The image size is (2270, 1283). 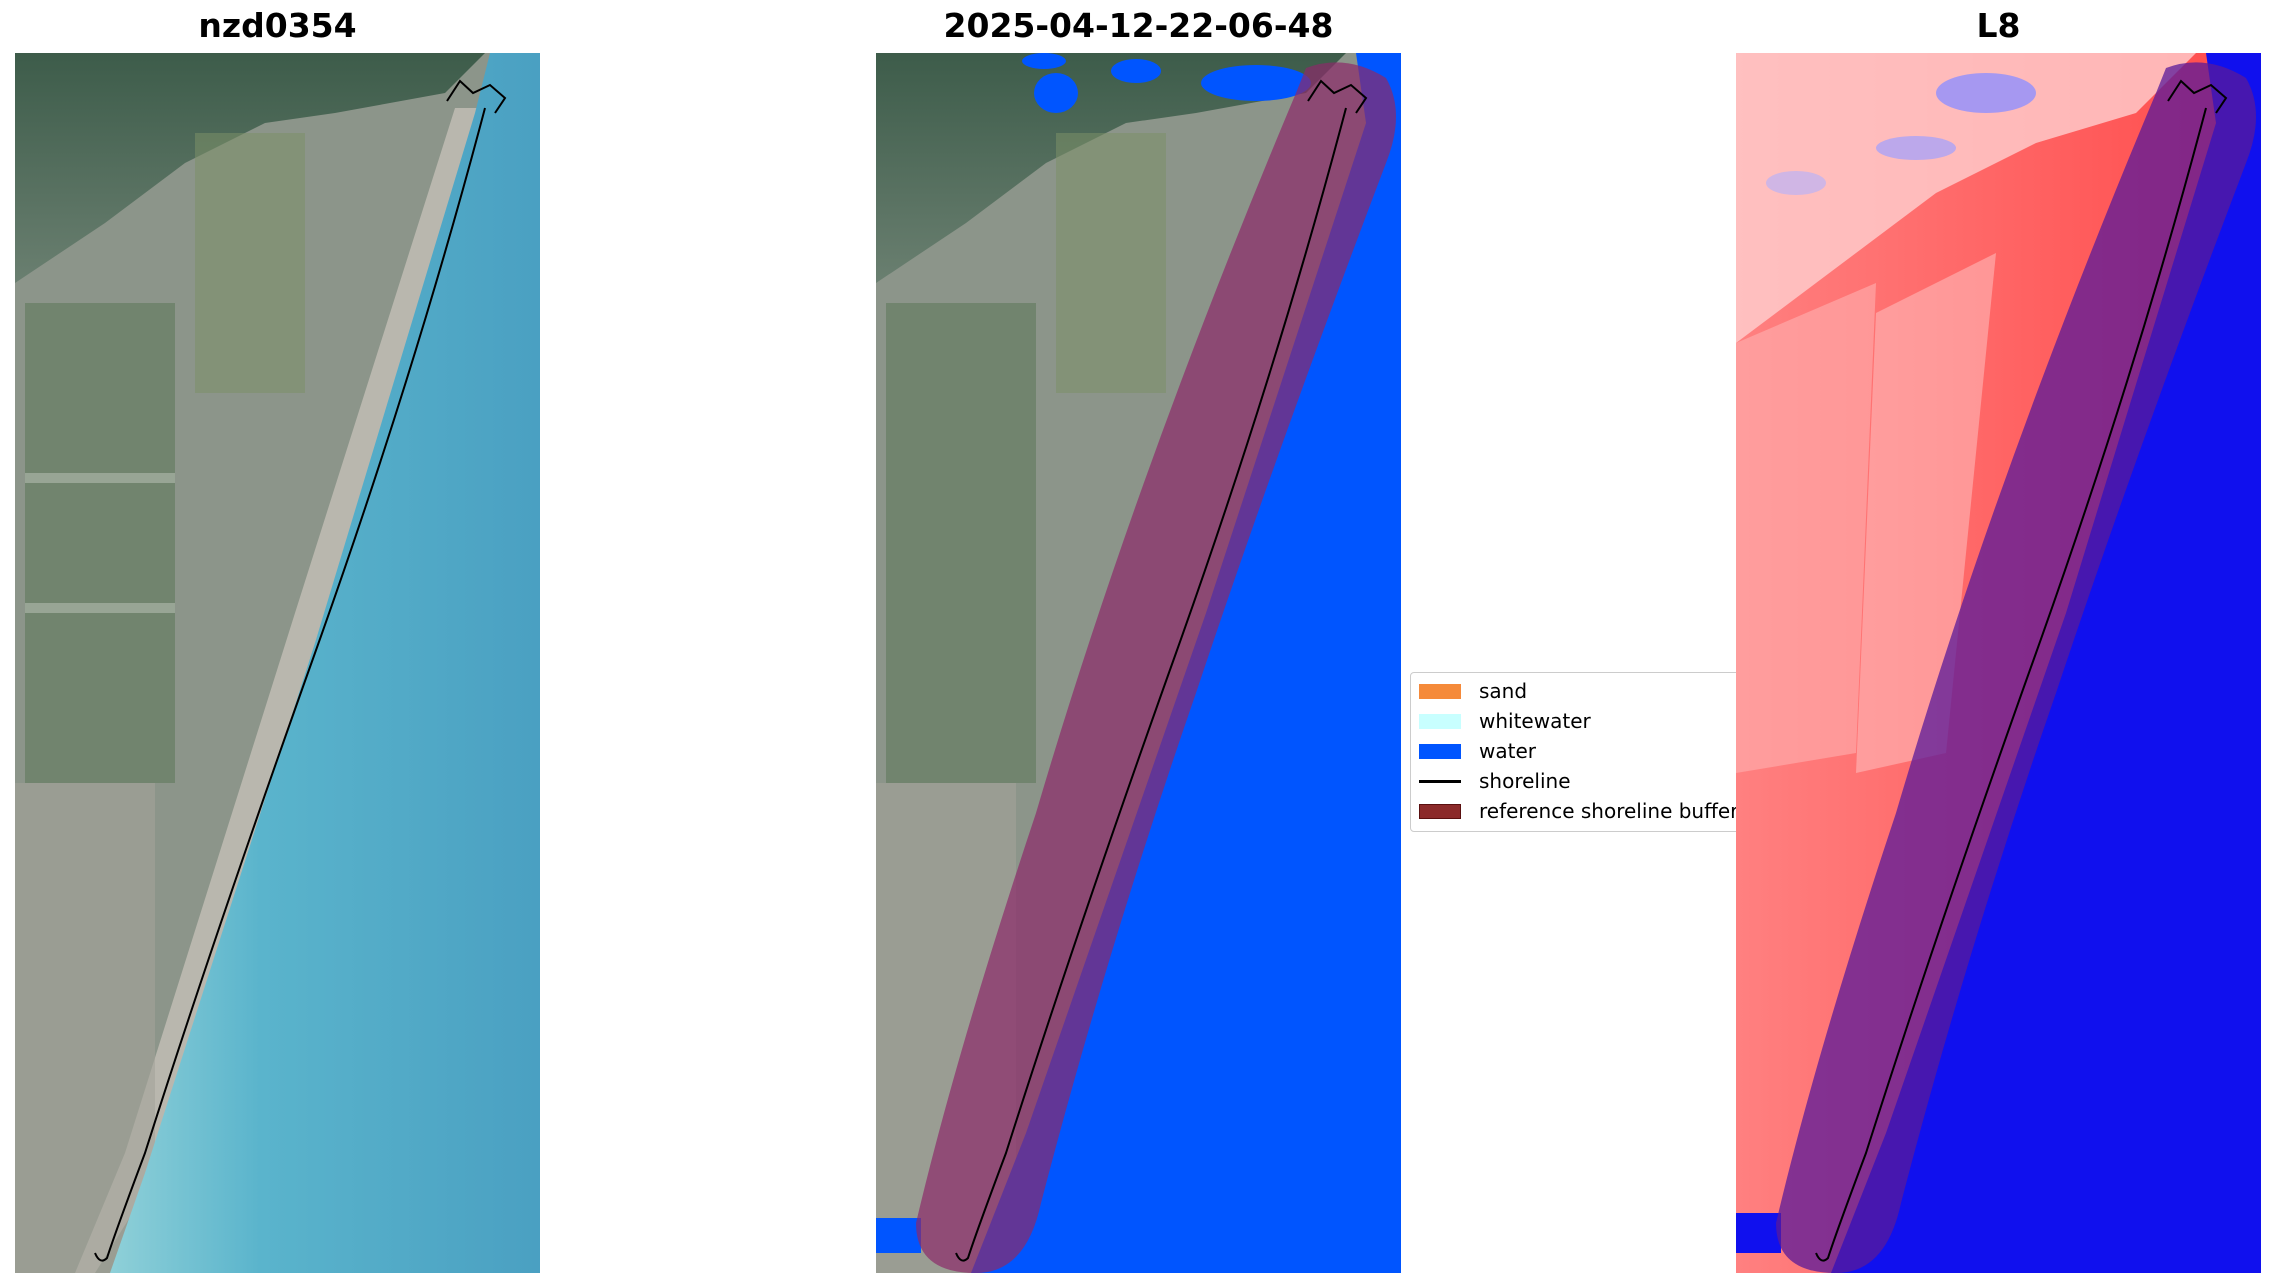 I want to click on buffer-swatch, so click(x=1440, y=811).